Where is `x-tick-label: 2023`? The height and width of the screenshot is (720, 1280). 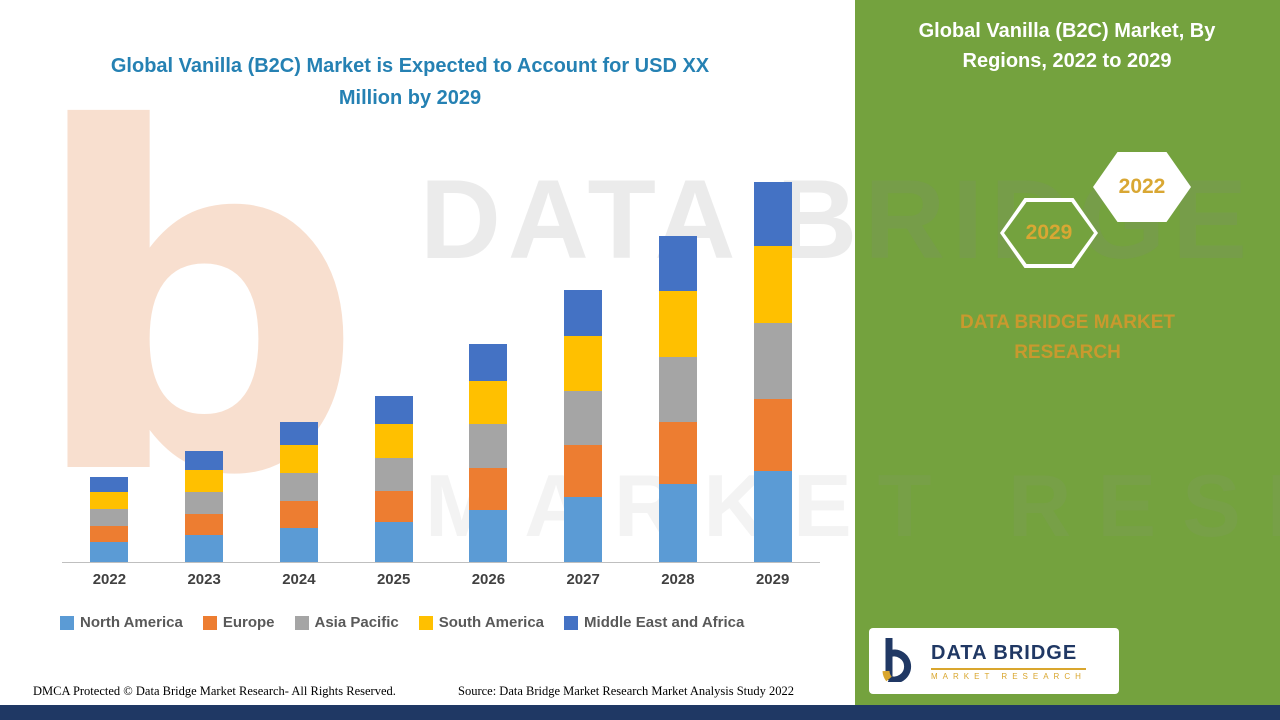 x-tick-label: 2023 is located at coordinates (204, 579).